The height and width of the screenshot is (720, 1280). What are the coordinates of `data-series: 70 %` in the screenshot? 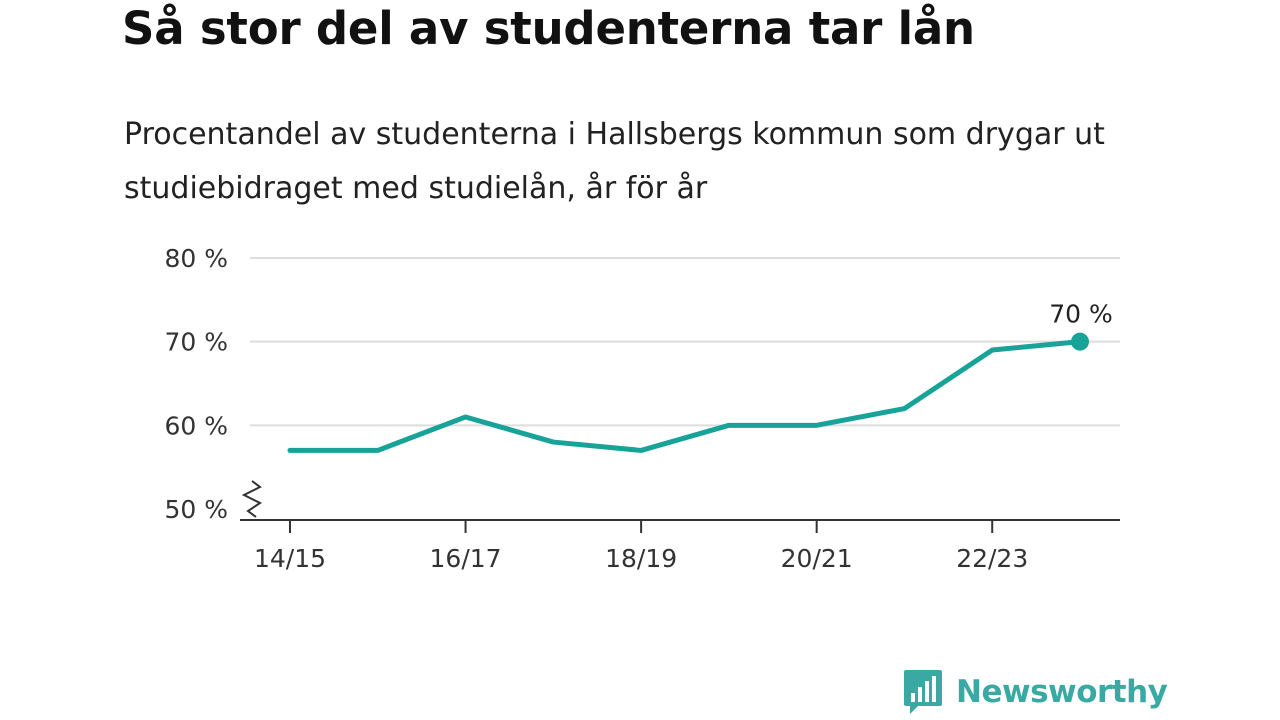 It's located at (700, 376).